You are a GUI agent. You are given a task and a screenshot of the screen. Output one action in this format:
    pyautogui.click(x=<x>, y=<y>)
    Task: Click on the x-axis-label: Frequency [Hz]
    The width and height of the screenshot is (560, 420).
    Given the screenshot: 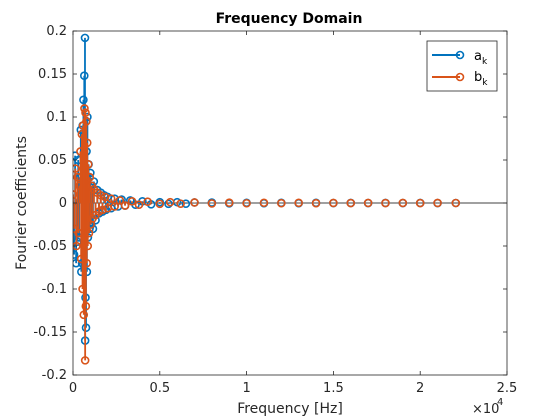 What is the action you would take?
    pyautogui.click(x=290, y=409)
    